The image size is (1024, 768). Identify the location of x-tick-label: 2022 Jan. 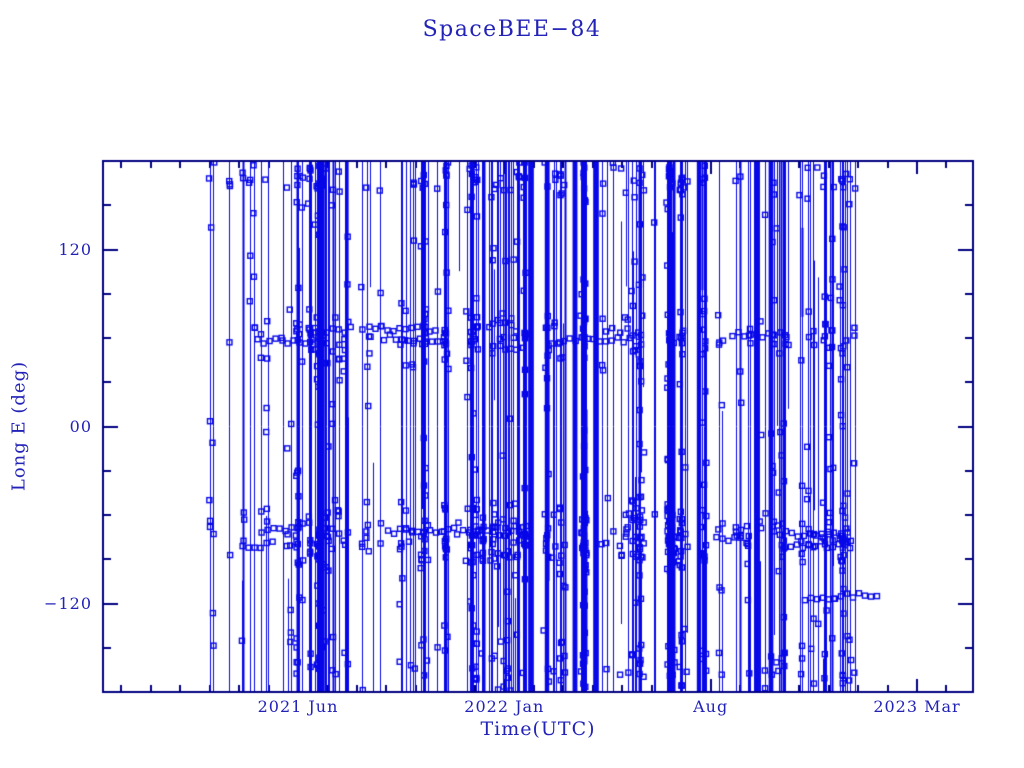
(504, 706).